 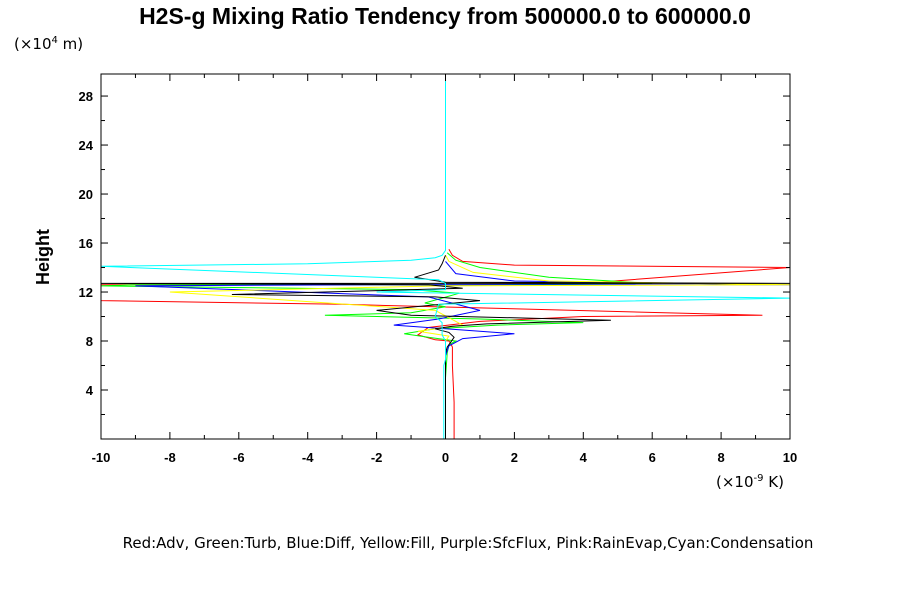 I want to click on x-tick-label: -10, so click(x=101, y=457).